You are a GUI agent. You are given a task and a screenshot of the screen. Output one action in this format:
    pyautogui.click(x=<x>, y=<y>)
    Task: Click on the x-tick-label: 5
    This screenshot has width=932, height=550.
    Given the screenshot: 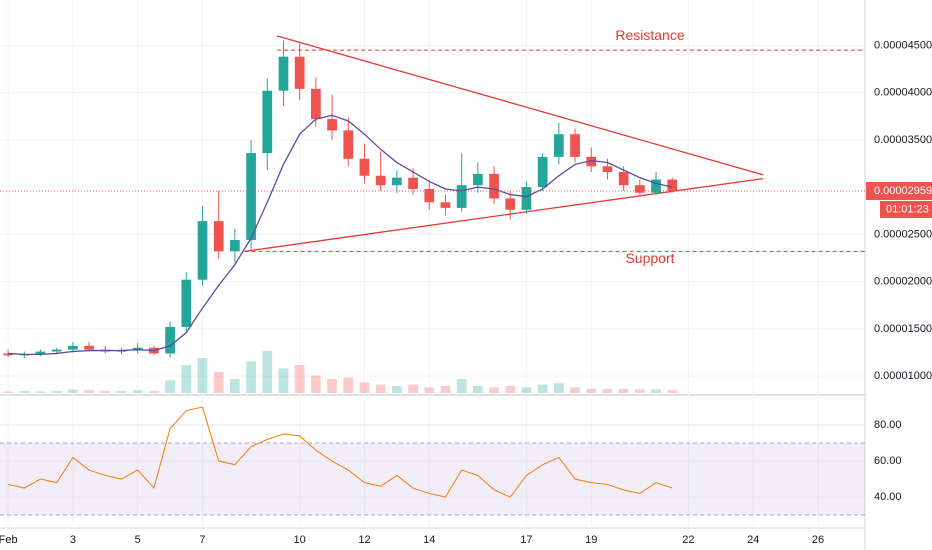 What is the action you would take?
    pyautogui.click(x=138, y=540)
    